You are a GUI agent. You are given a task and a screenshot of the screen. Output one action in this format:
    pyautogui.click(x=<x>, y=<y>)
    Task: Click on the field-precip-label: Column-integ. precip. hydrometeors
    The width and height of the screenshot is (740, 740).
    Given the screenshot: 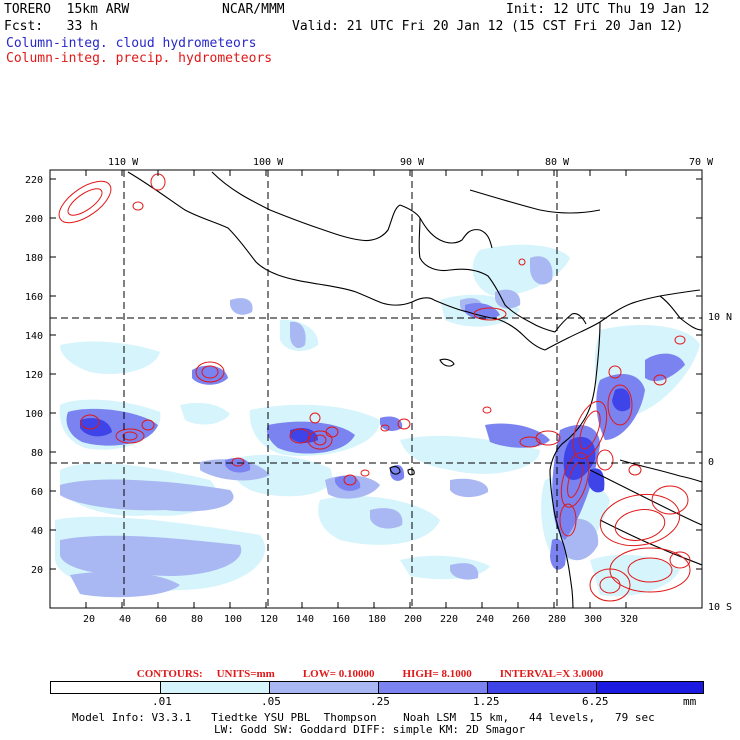 What is the action you would take?
    pyautogui.click(x=139, y=58)
    